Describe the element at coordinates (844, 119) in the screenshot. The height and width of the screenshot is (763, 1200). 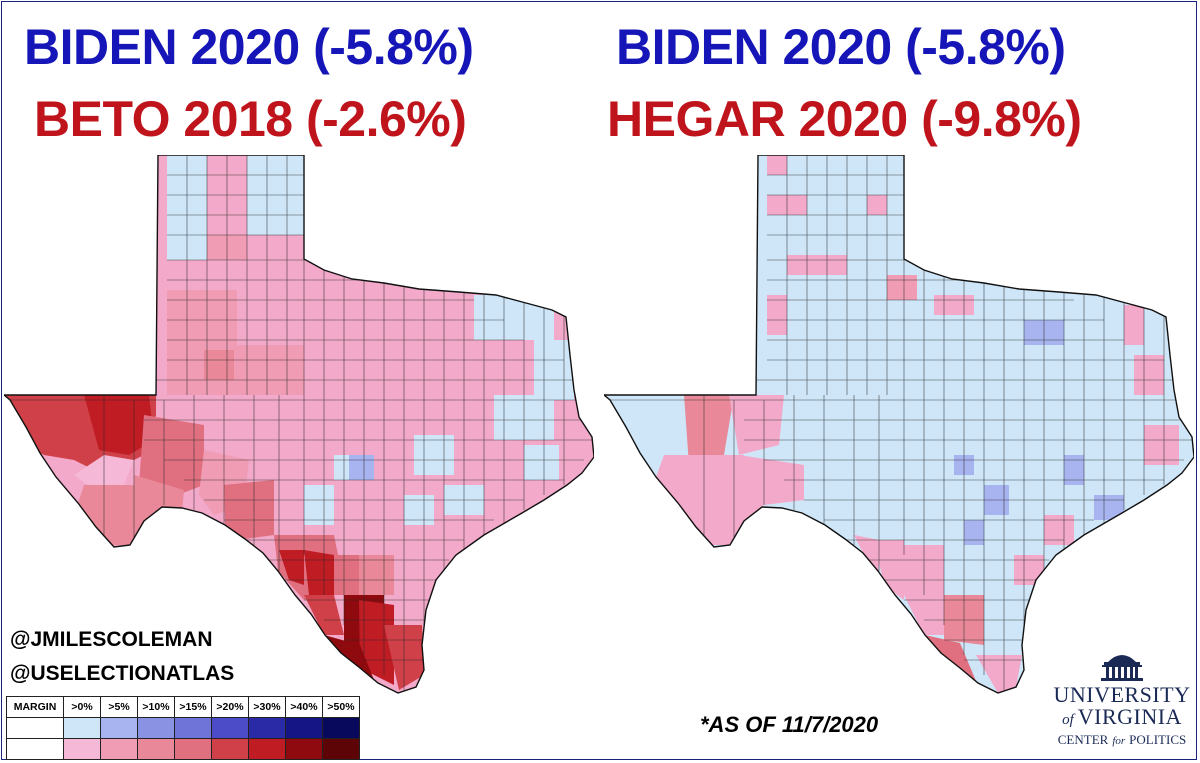
I see `right-title-line2: HEGAR 2020 (-9.8%)` at that location.